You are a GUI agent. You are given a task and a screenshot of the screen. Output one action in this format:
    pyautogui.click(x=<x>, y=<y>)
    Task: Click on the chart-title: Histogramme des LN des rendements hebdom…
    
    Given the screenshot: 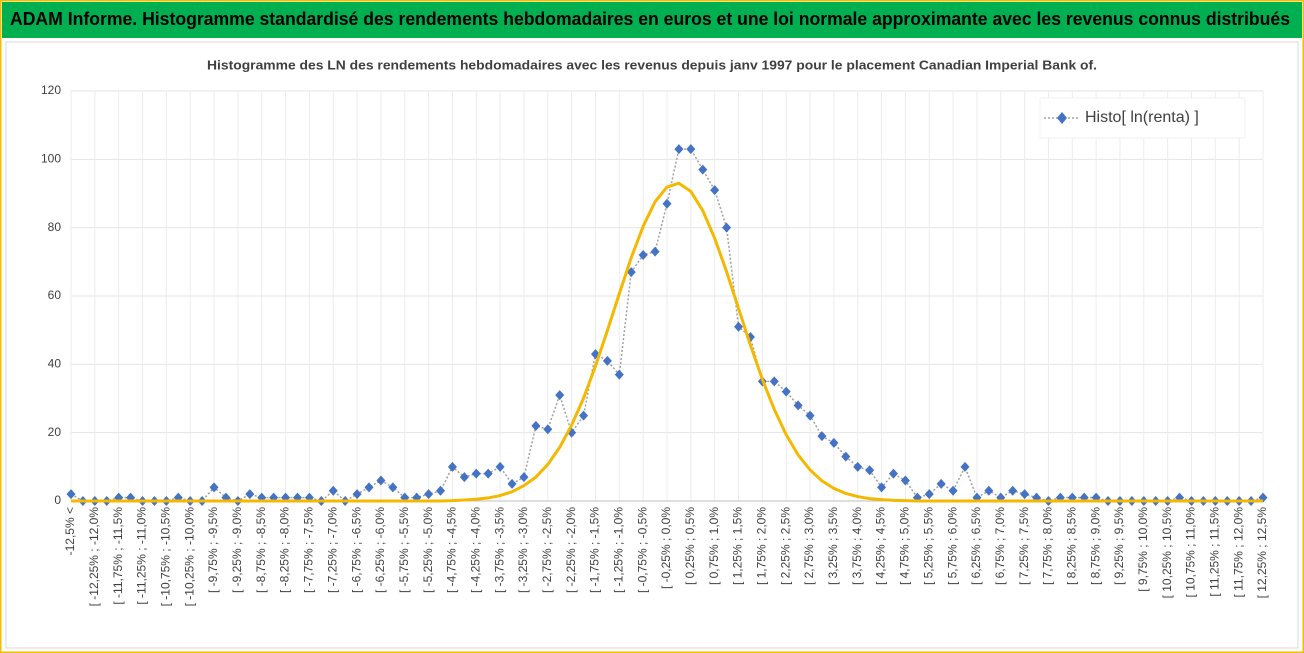 What is the action you would take?
    pyautogui.click(x=652, y=64)
    